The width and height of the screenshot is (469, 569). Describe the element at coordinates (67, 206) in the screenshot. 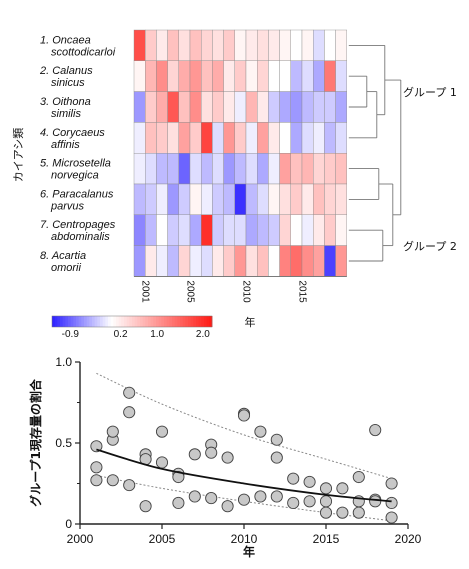

I see `row-label-species: parvus` at that location.